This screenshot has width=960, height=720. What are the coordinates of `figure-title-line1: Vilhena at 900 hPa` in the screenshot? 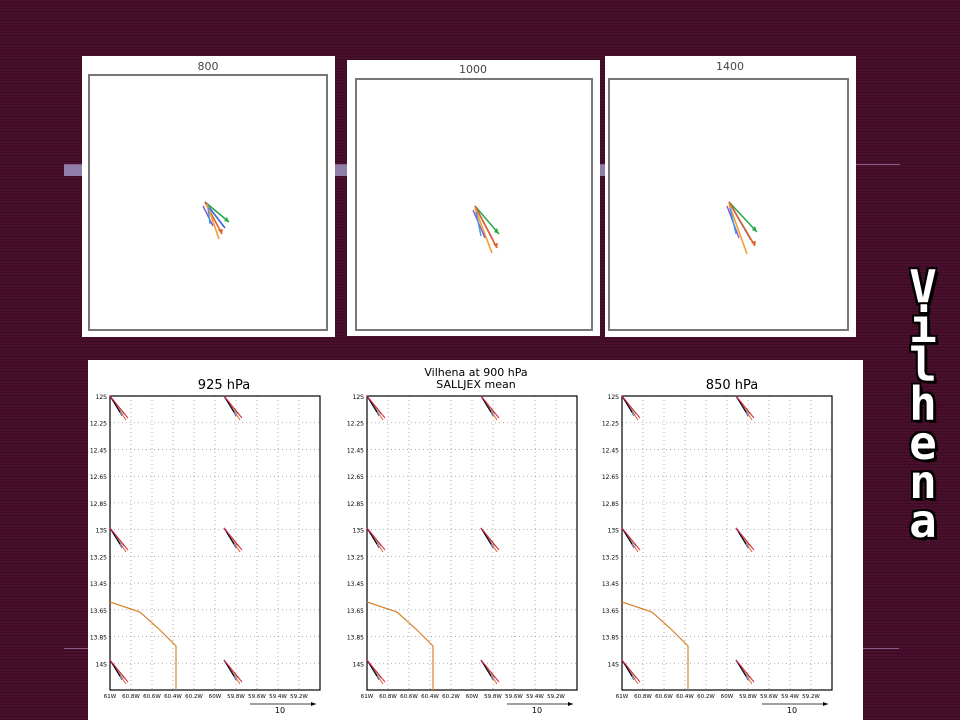 It's located at (475, 372).